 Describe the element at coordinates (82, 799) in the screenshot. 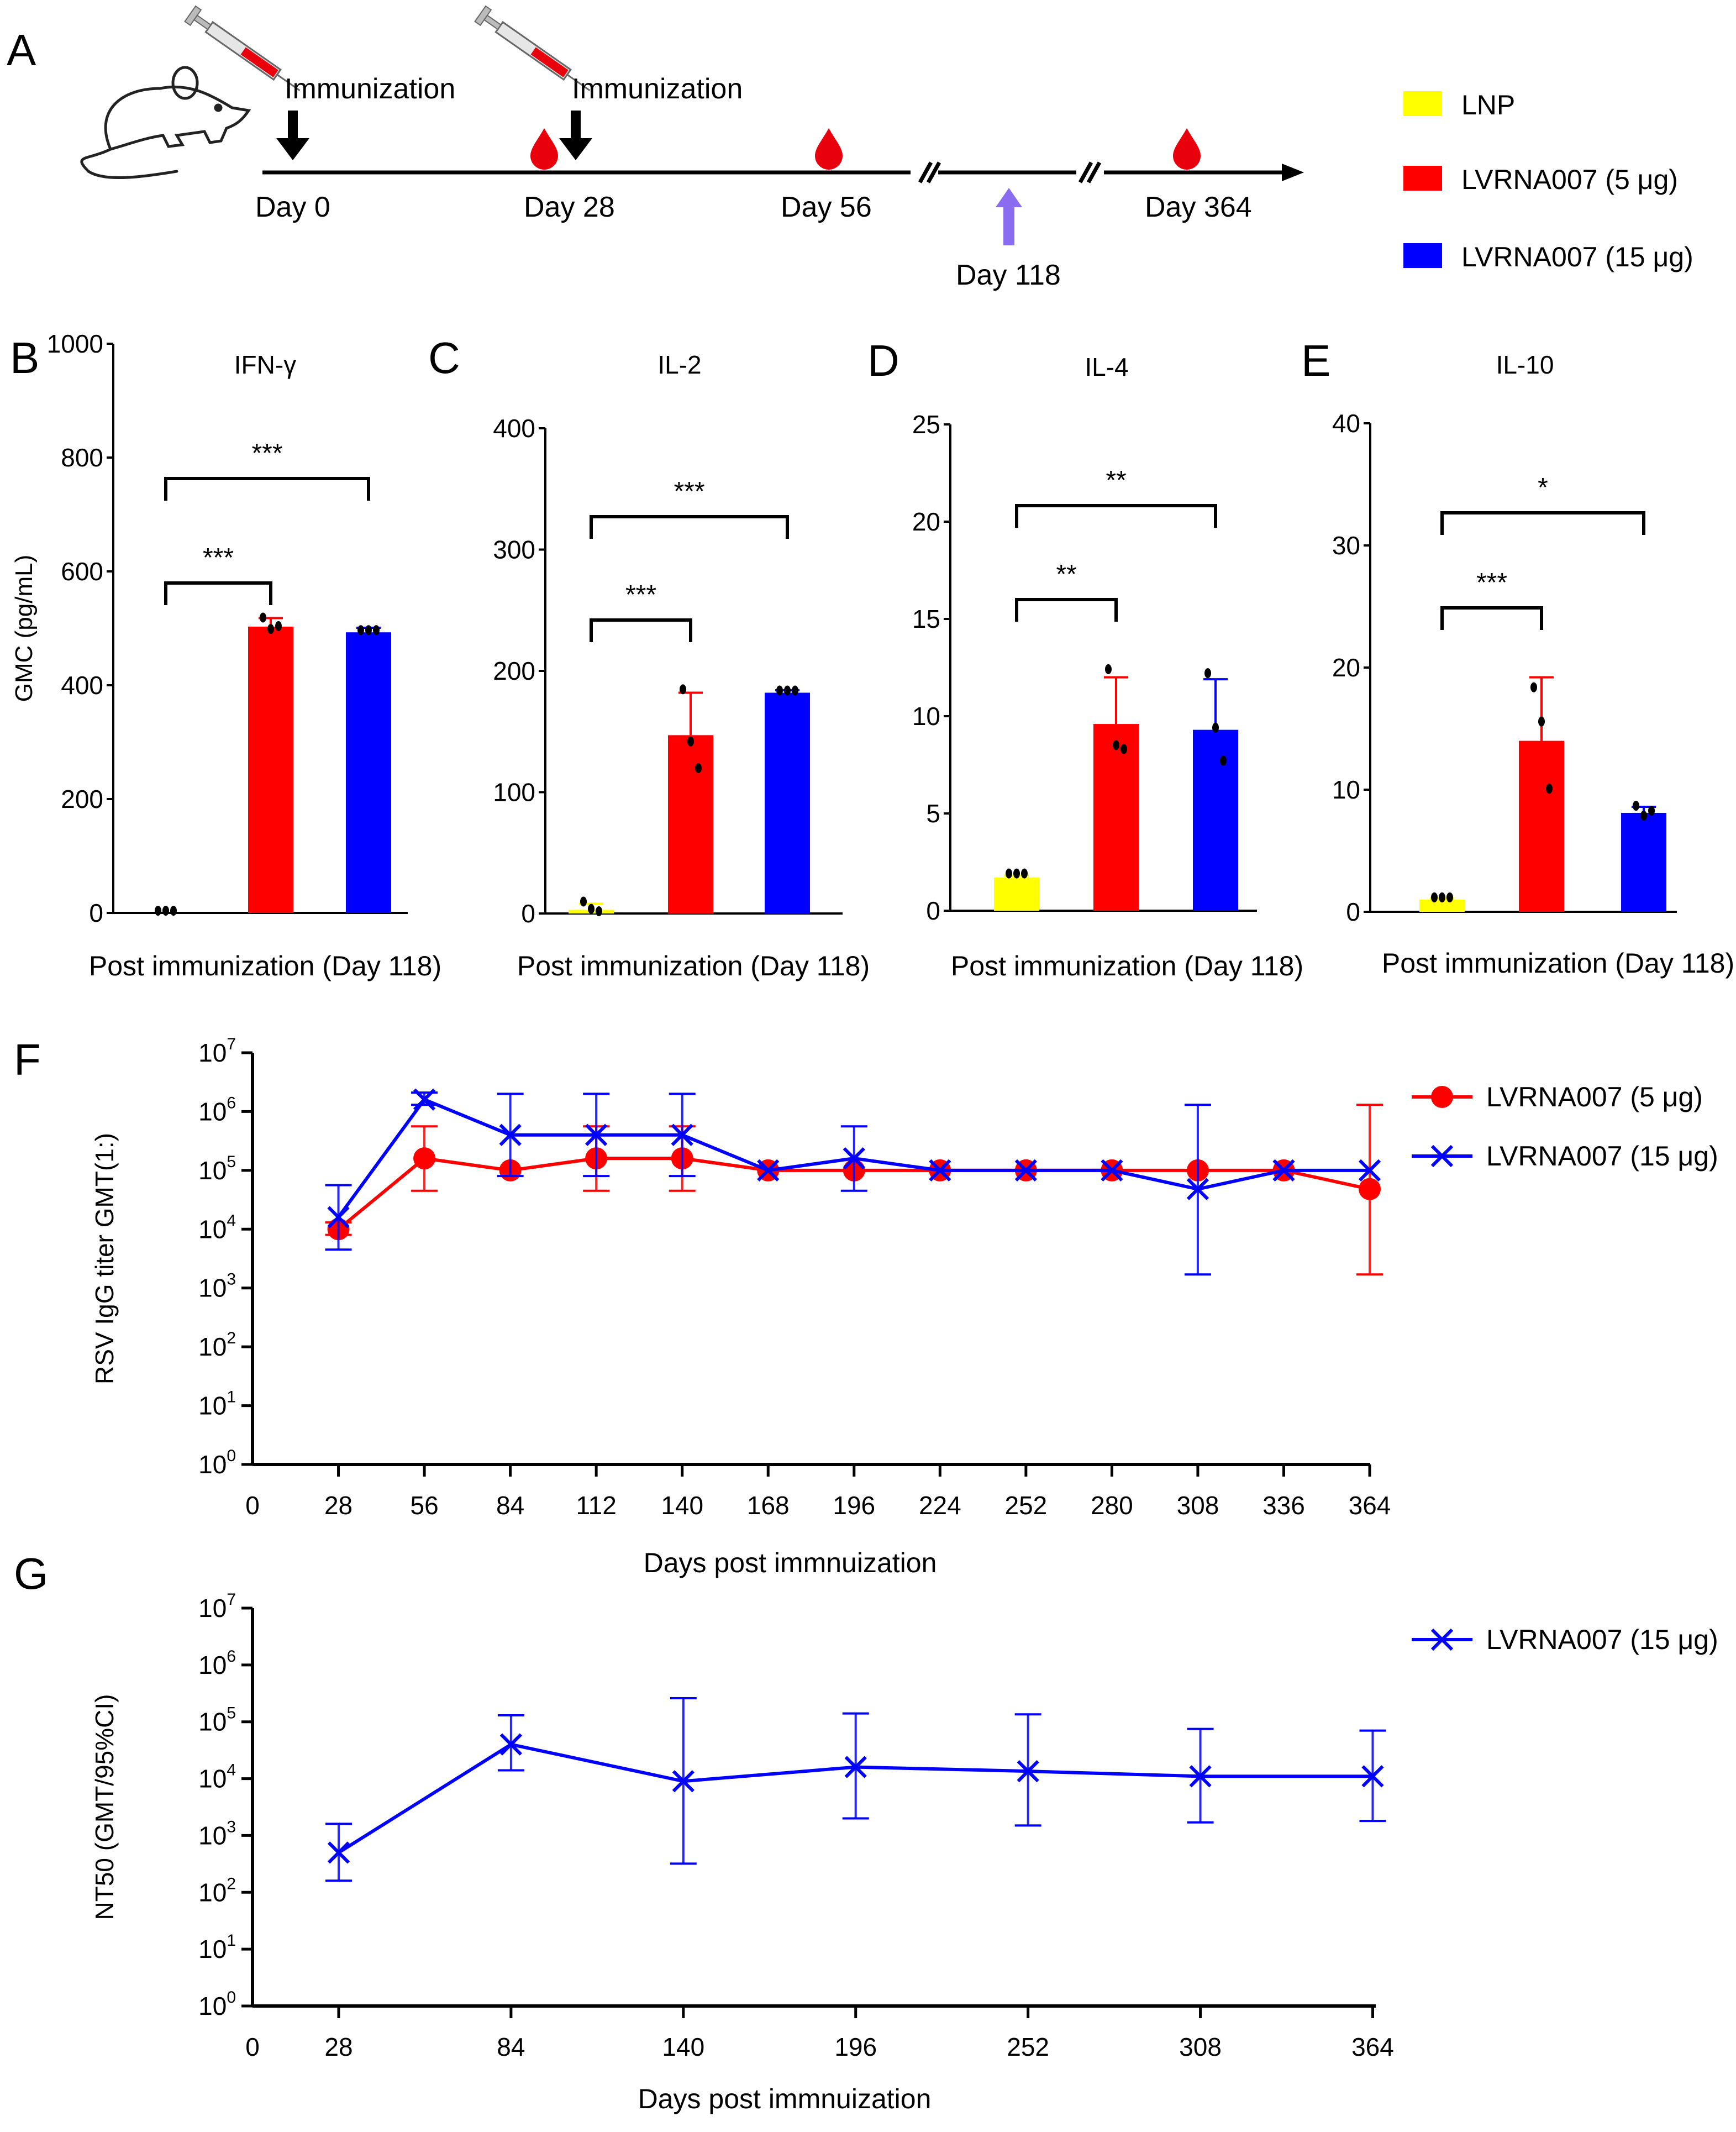

I see `y-tick-label: 200` at that location.